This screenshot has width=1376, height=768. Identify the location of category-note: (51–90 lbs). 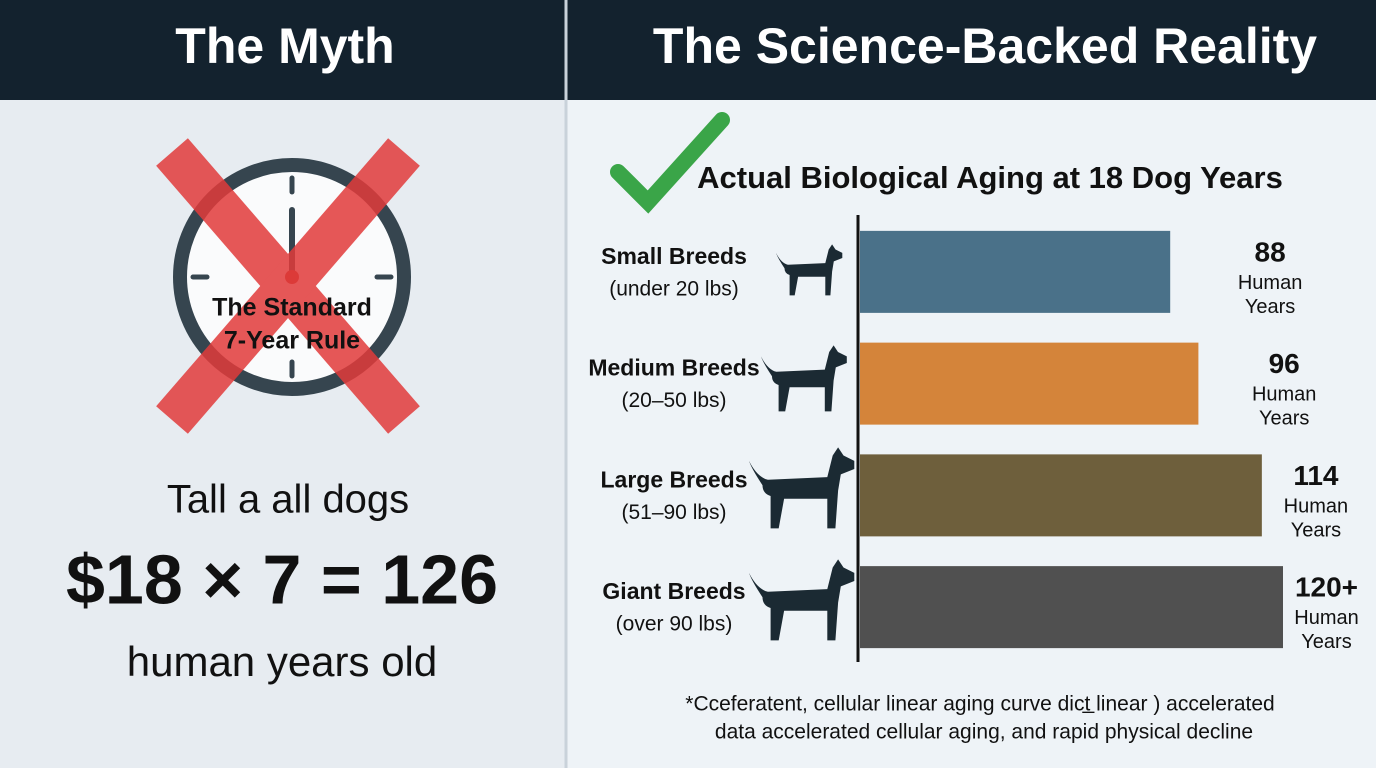
(673, 512).